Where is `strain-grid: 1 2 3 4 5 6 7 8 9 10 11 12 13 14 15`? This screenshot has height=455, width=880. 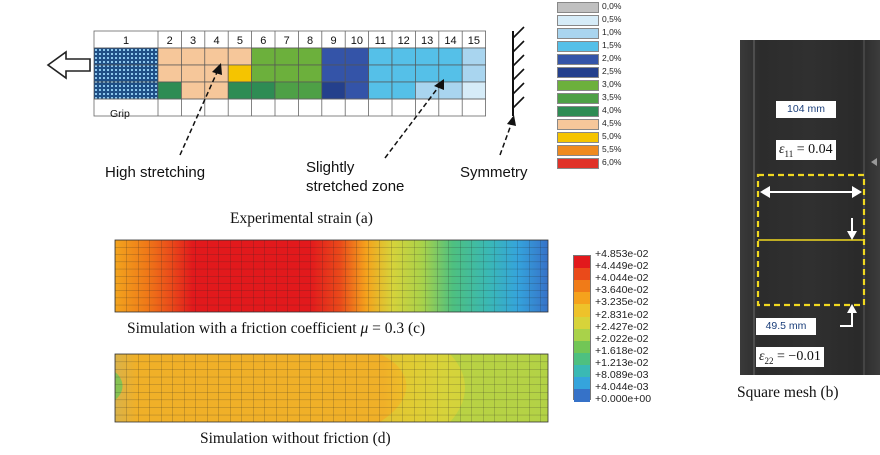 strain-grid: 1 2 3 4 5 6 7 8 9 10 11 12 13 14 15 is located at coordinates (290, 73).